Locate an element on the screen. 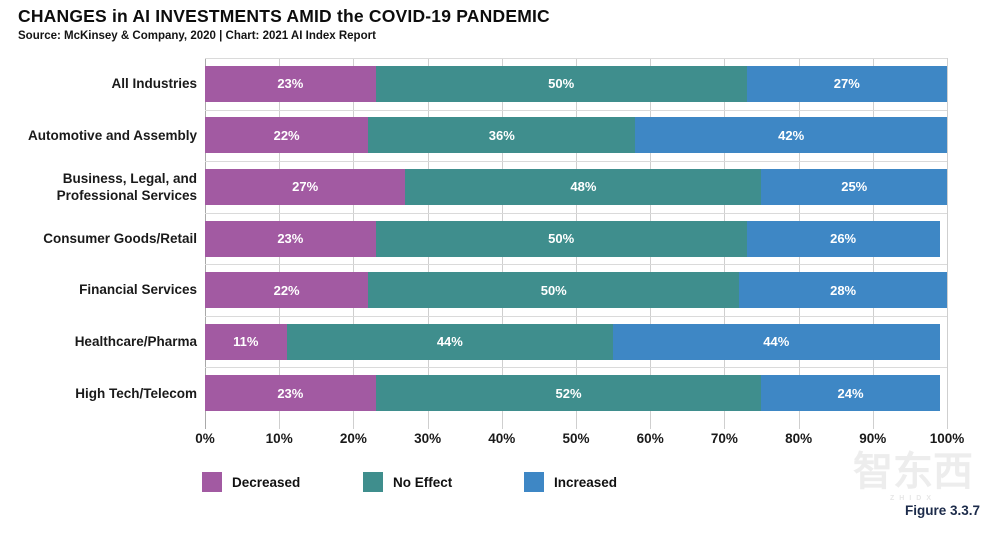  x-tick-label: 10% is located at coordinates (279, 438).